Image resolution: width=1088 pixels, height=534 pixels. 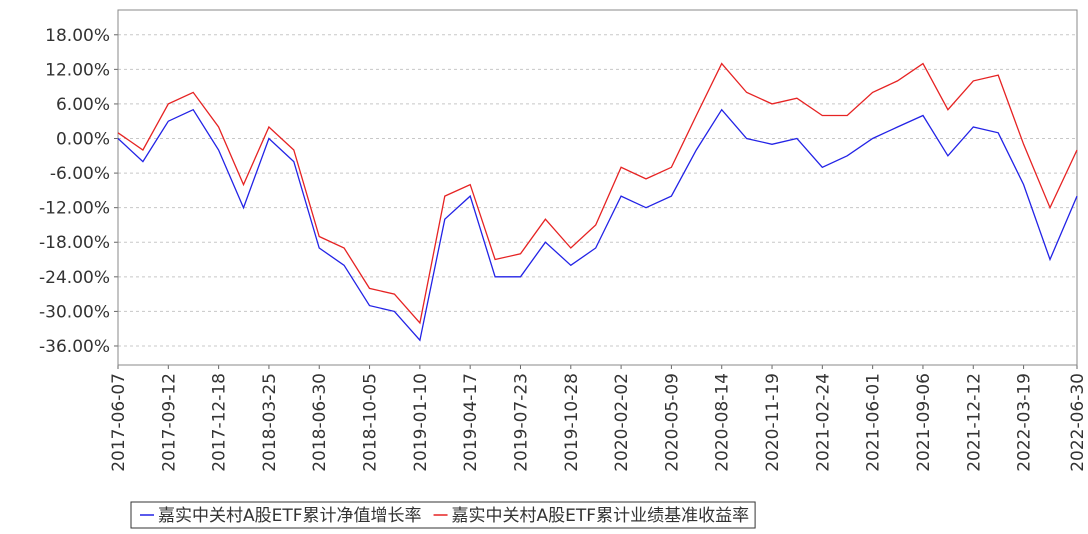 What do you see at coordinates (74, 347) in the screenshot?
I see `y-tick-label: -36.00%` at bounding box center [74, 347].